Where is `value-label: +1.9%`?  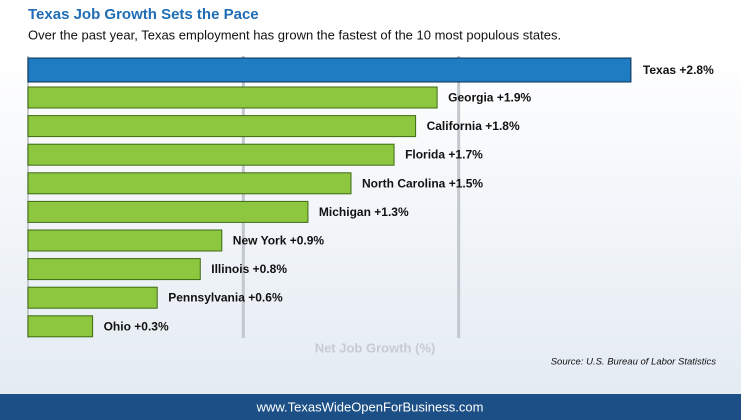 value-label: +1.9% is located at coordinates (514, 98).